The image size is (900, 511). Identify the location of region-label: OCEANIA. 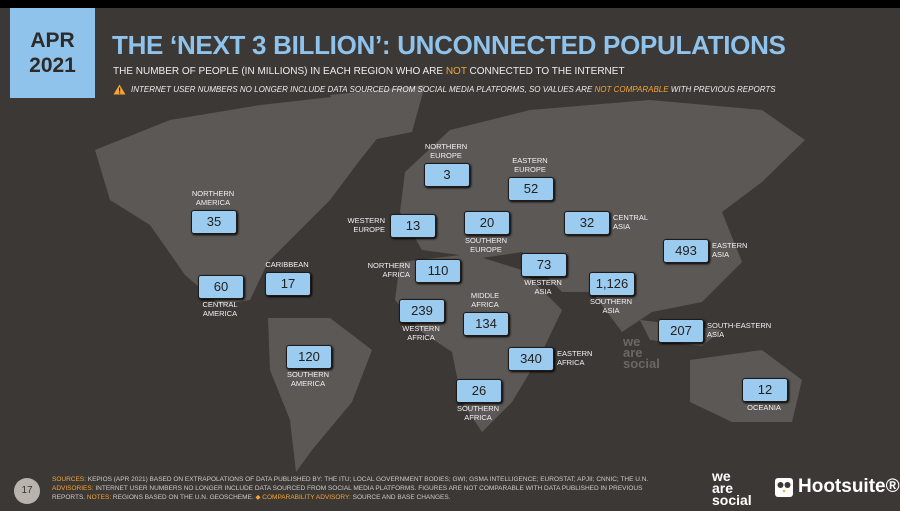
(764, 407).